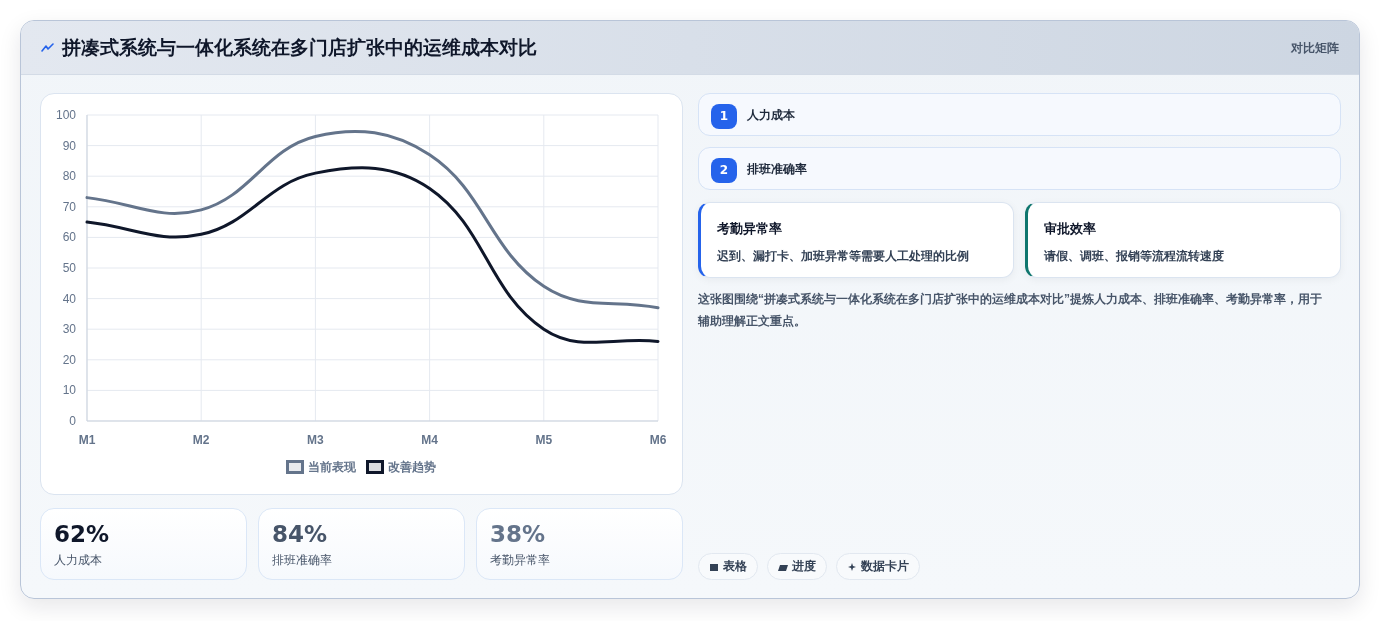 The height and width of the screenshot is (621, 1381). What do you see at coordinates (69, 206) in the screenshot?
I see `y-tick-label: 70` at bounding box center [69, 206].